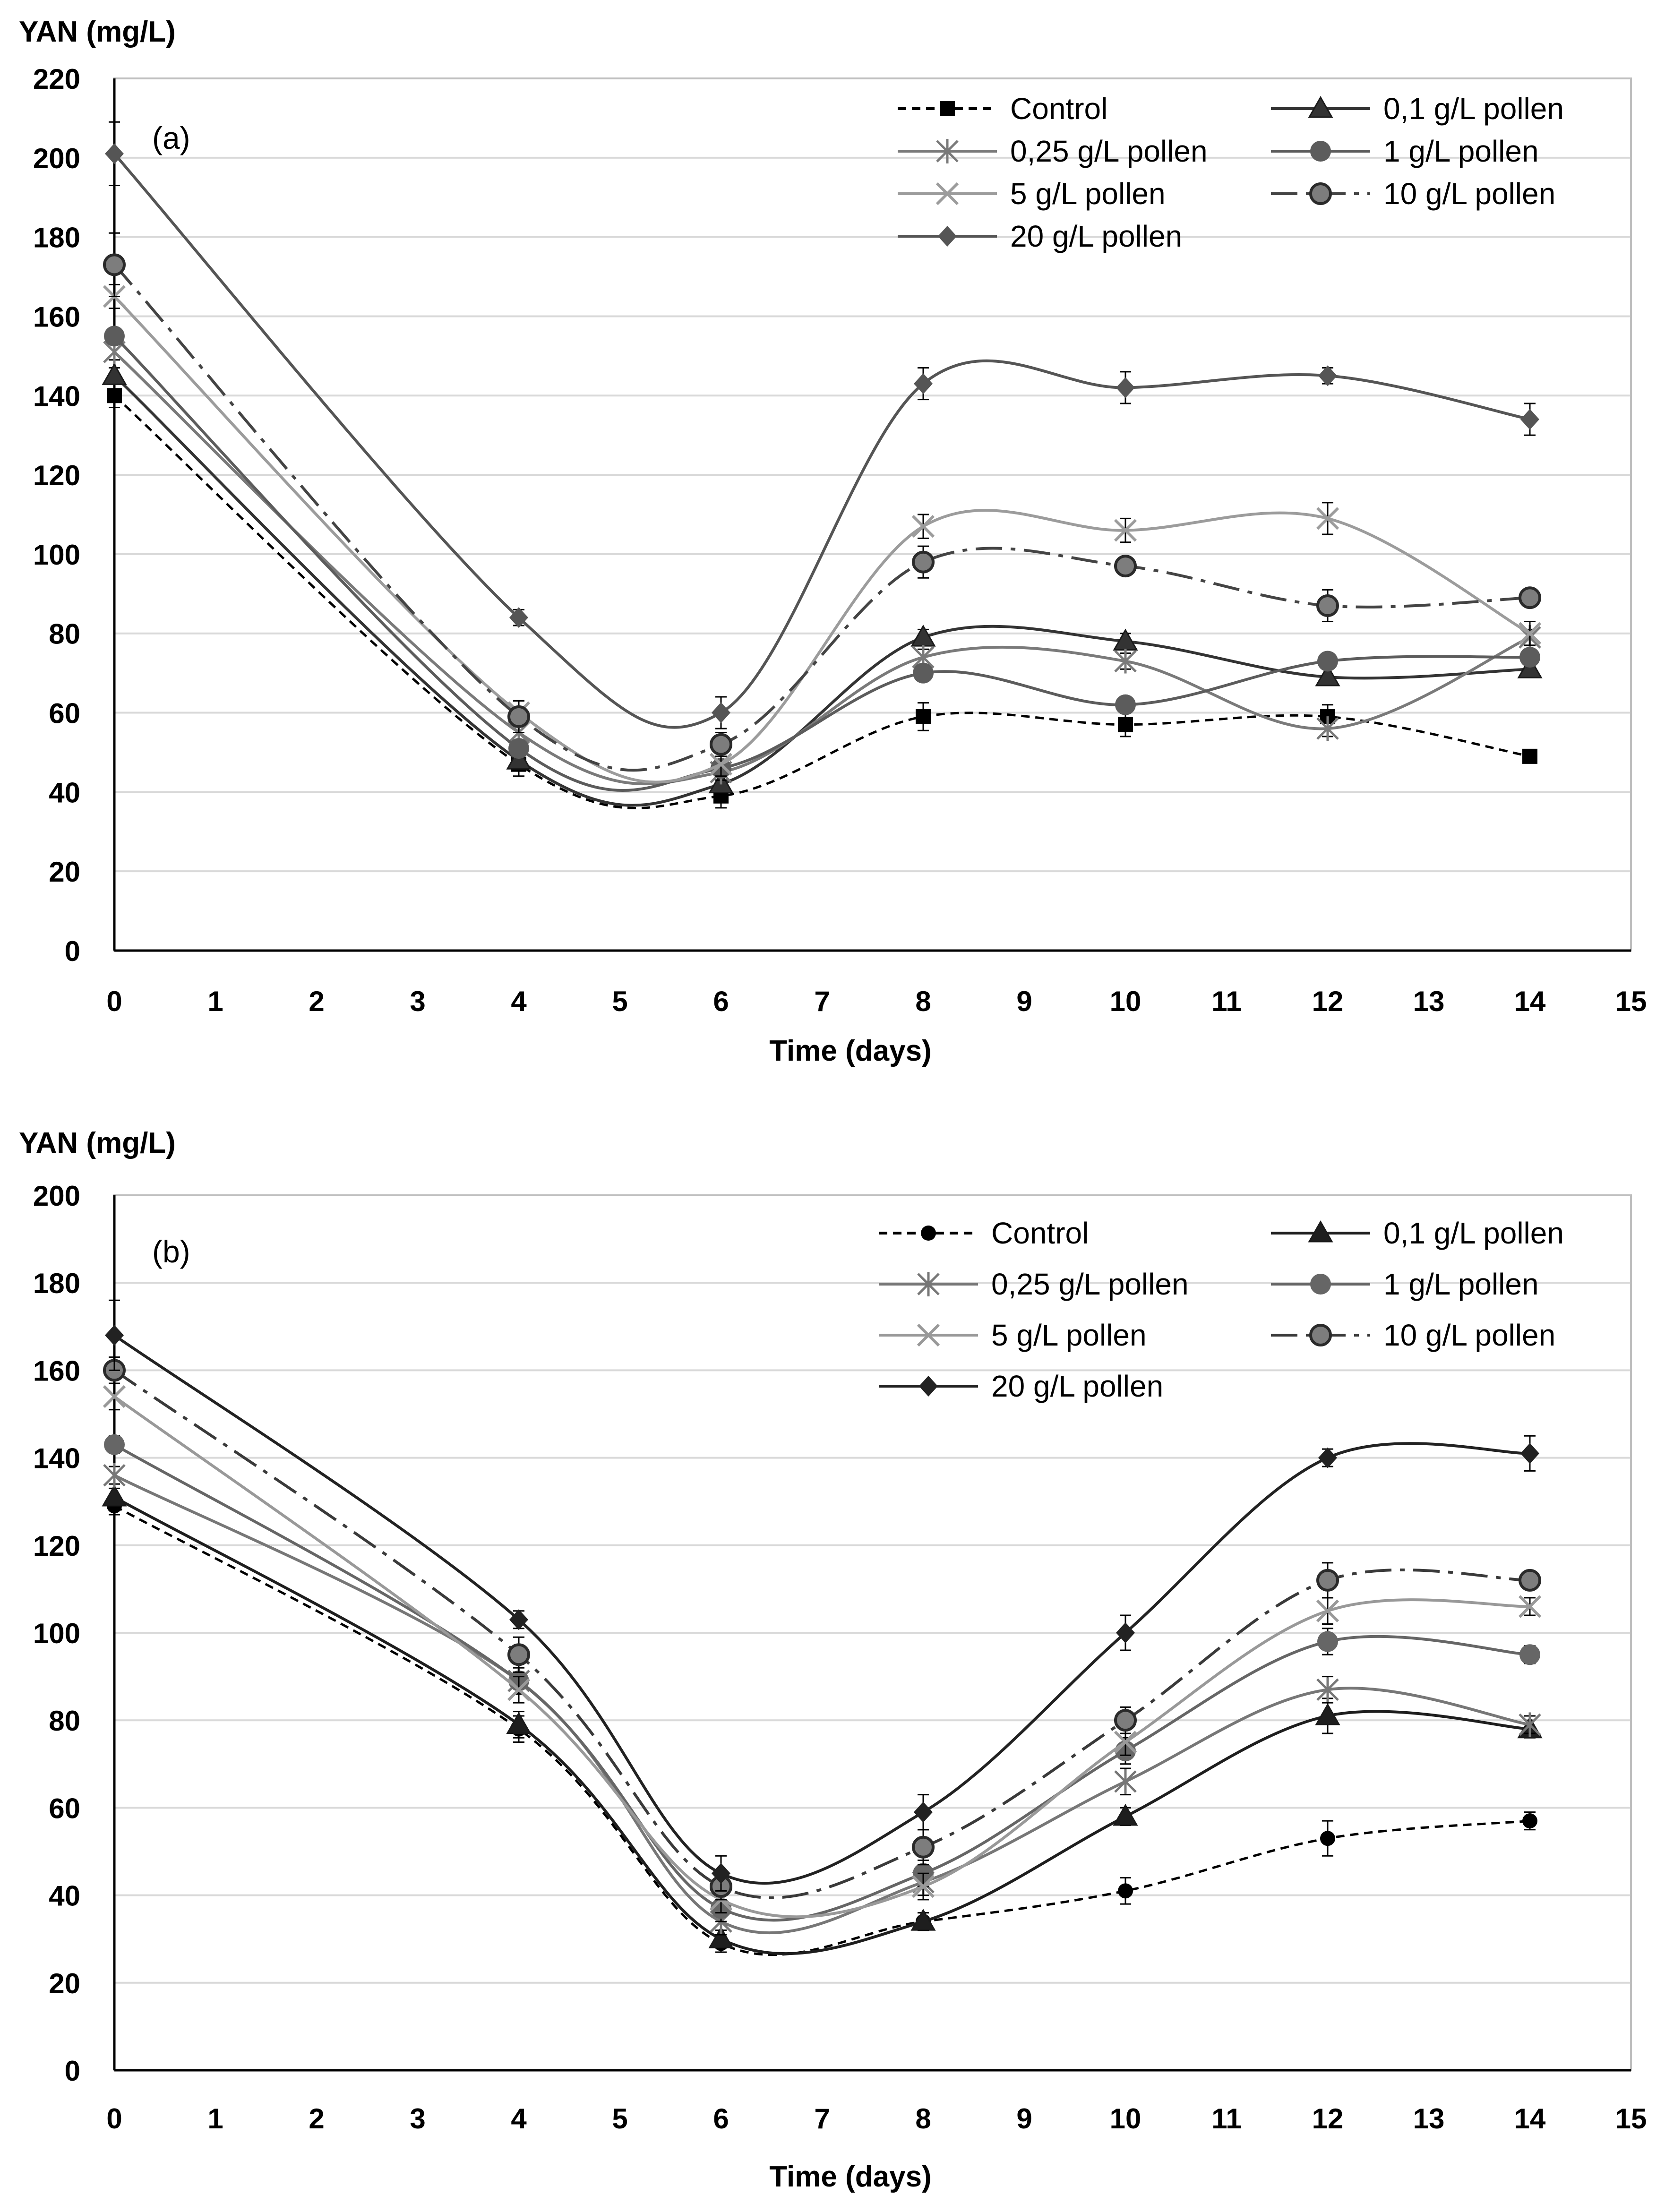  What do you see at coordinates (56, 158) in the screenshot?
I see `y-tick-label: 200` at bounding box center [56, 158].